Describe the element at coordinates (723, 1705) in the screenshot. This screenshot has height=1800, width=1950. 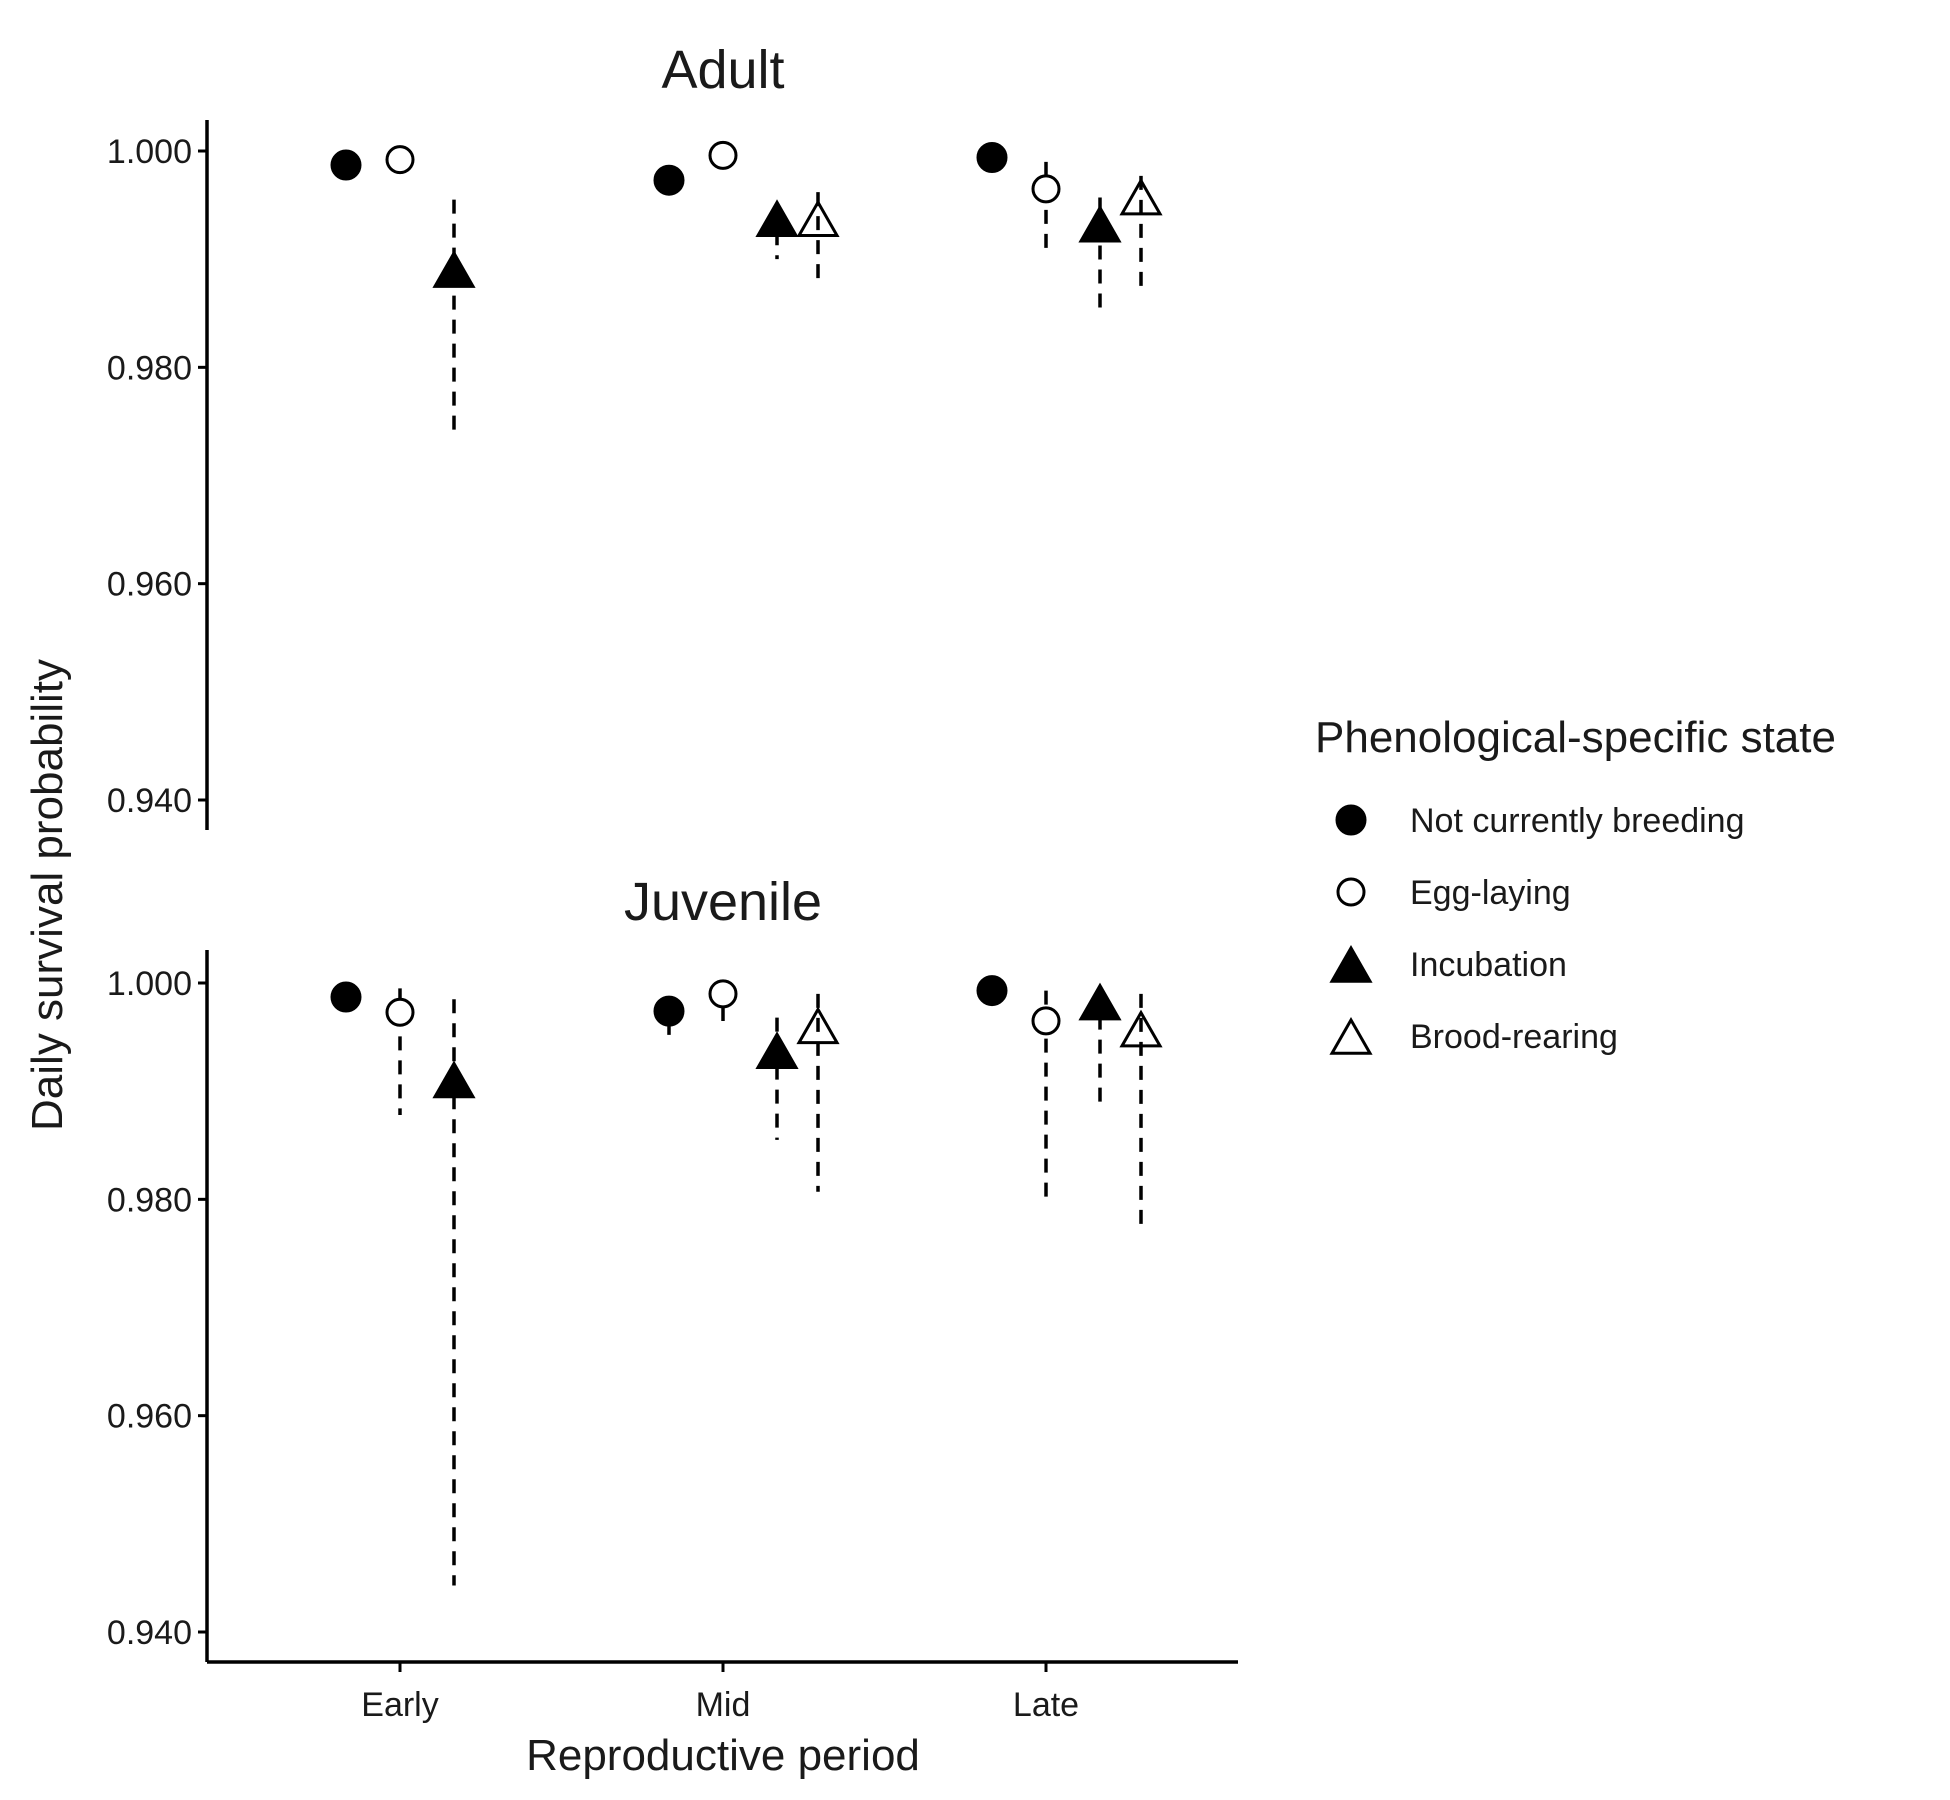
I see `x-tick-label: Mid` at that location.